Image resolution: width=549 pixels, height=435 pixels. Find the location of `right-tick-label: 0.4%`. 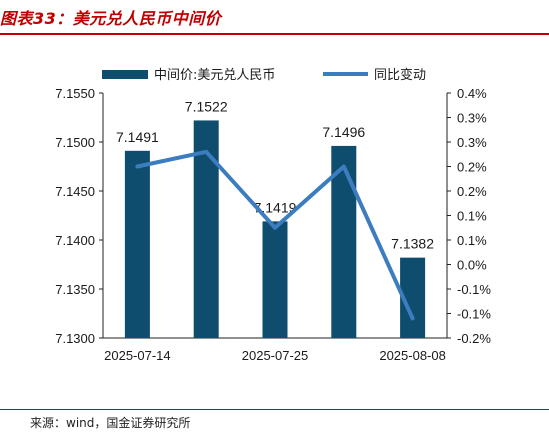

right-tick-label: 0.4% is located at coordinates (472, 93).